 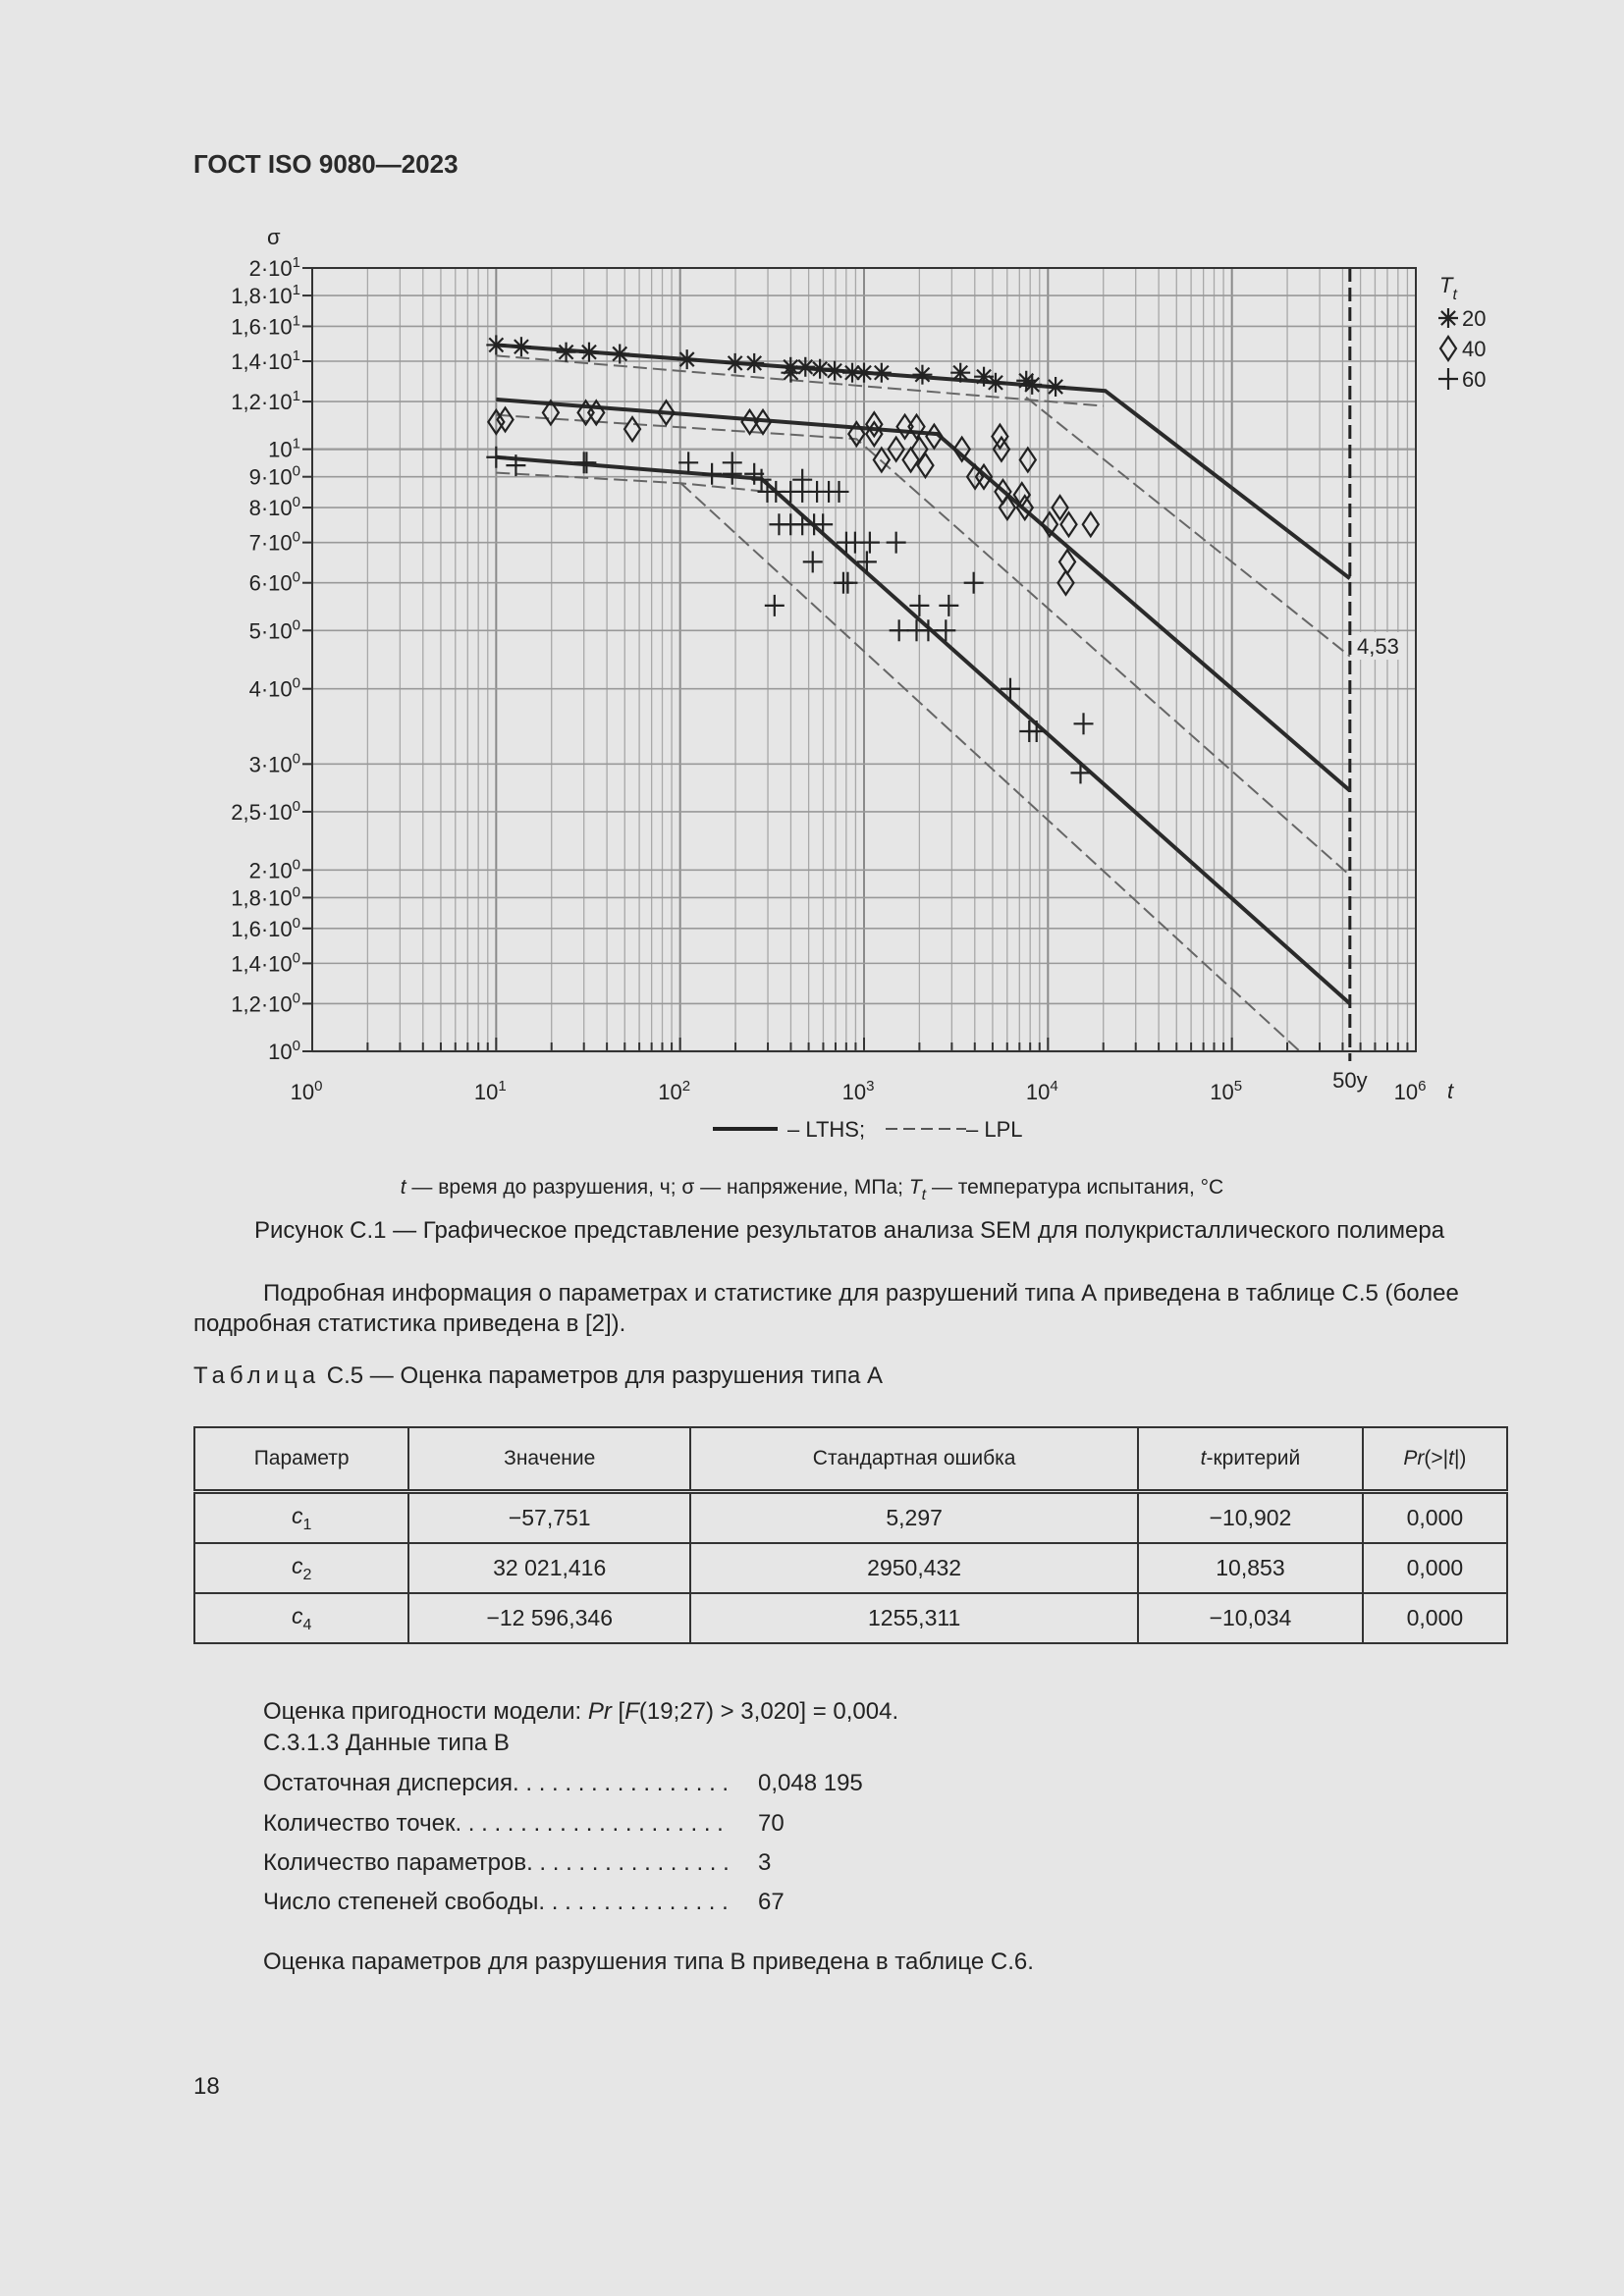 What do you see at coordinates (1042, 1091) in the screenshot?
I see `x-tick-label: 10⁴` at bounding box center [1042, 1091].